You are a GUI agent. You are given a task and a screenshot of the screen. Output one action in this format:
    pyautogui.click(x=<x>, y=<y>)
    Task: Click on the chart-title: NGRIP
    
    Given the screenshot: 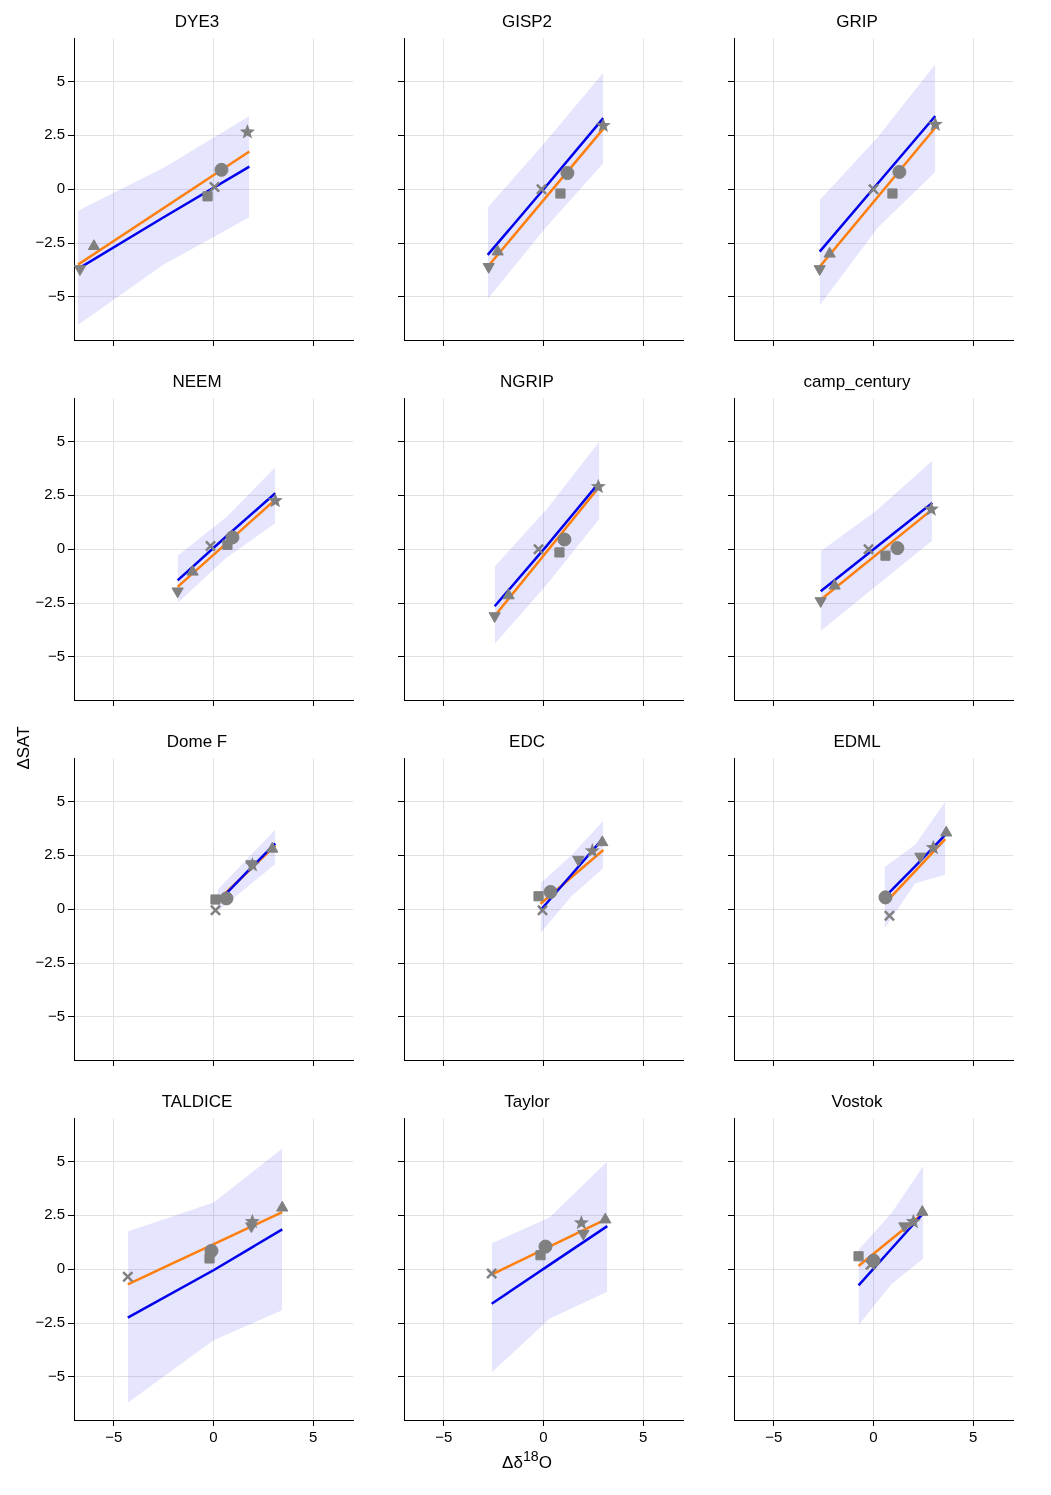 What is the action you would take?
    pyautogui.click(x=527, y=381)
    